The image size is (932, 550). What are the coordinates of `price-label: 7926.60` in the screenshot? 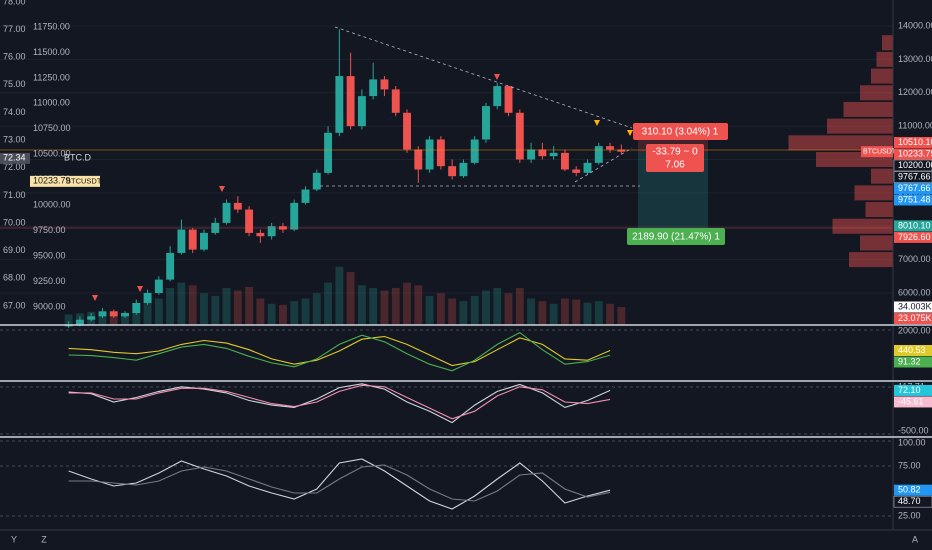 It's located at (914, 237).